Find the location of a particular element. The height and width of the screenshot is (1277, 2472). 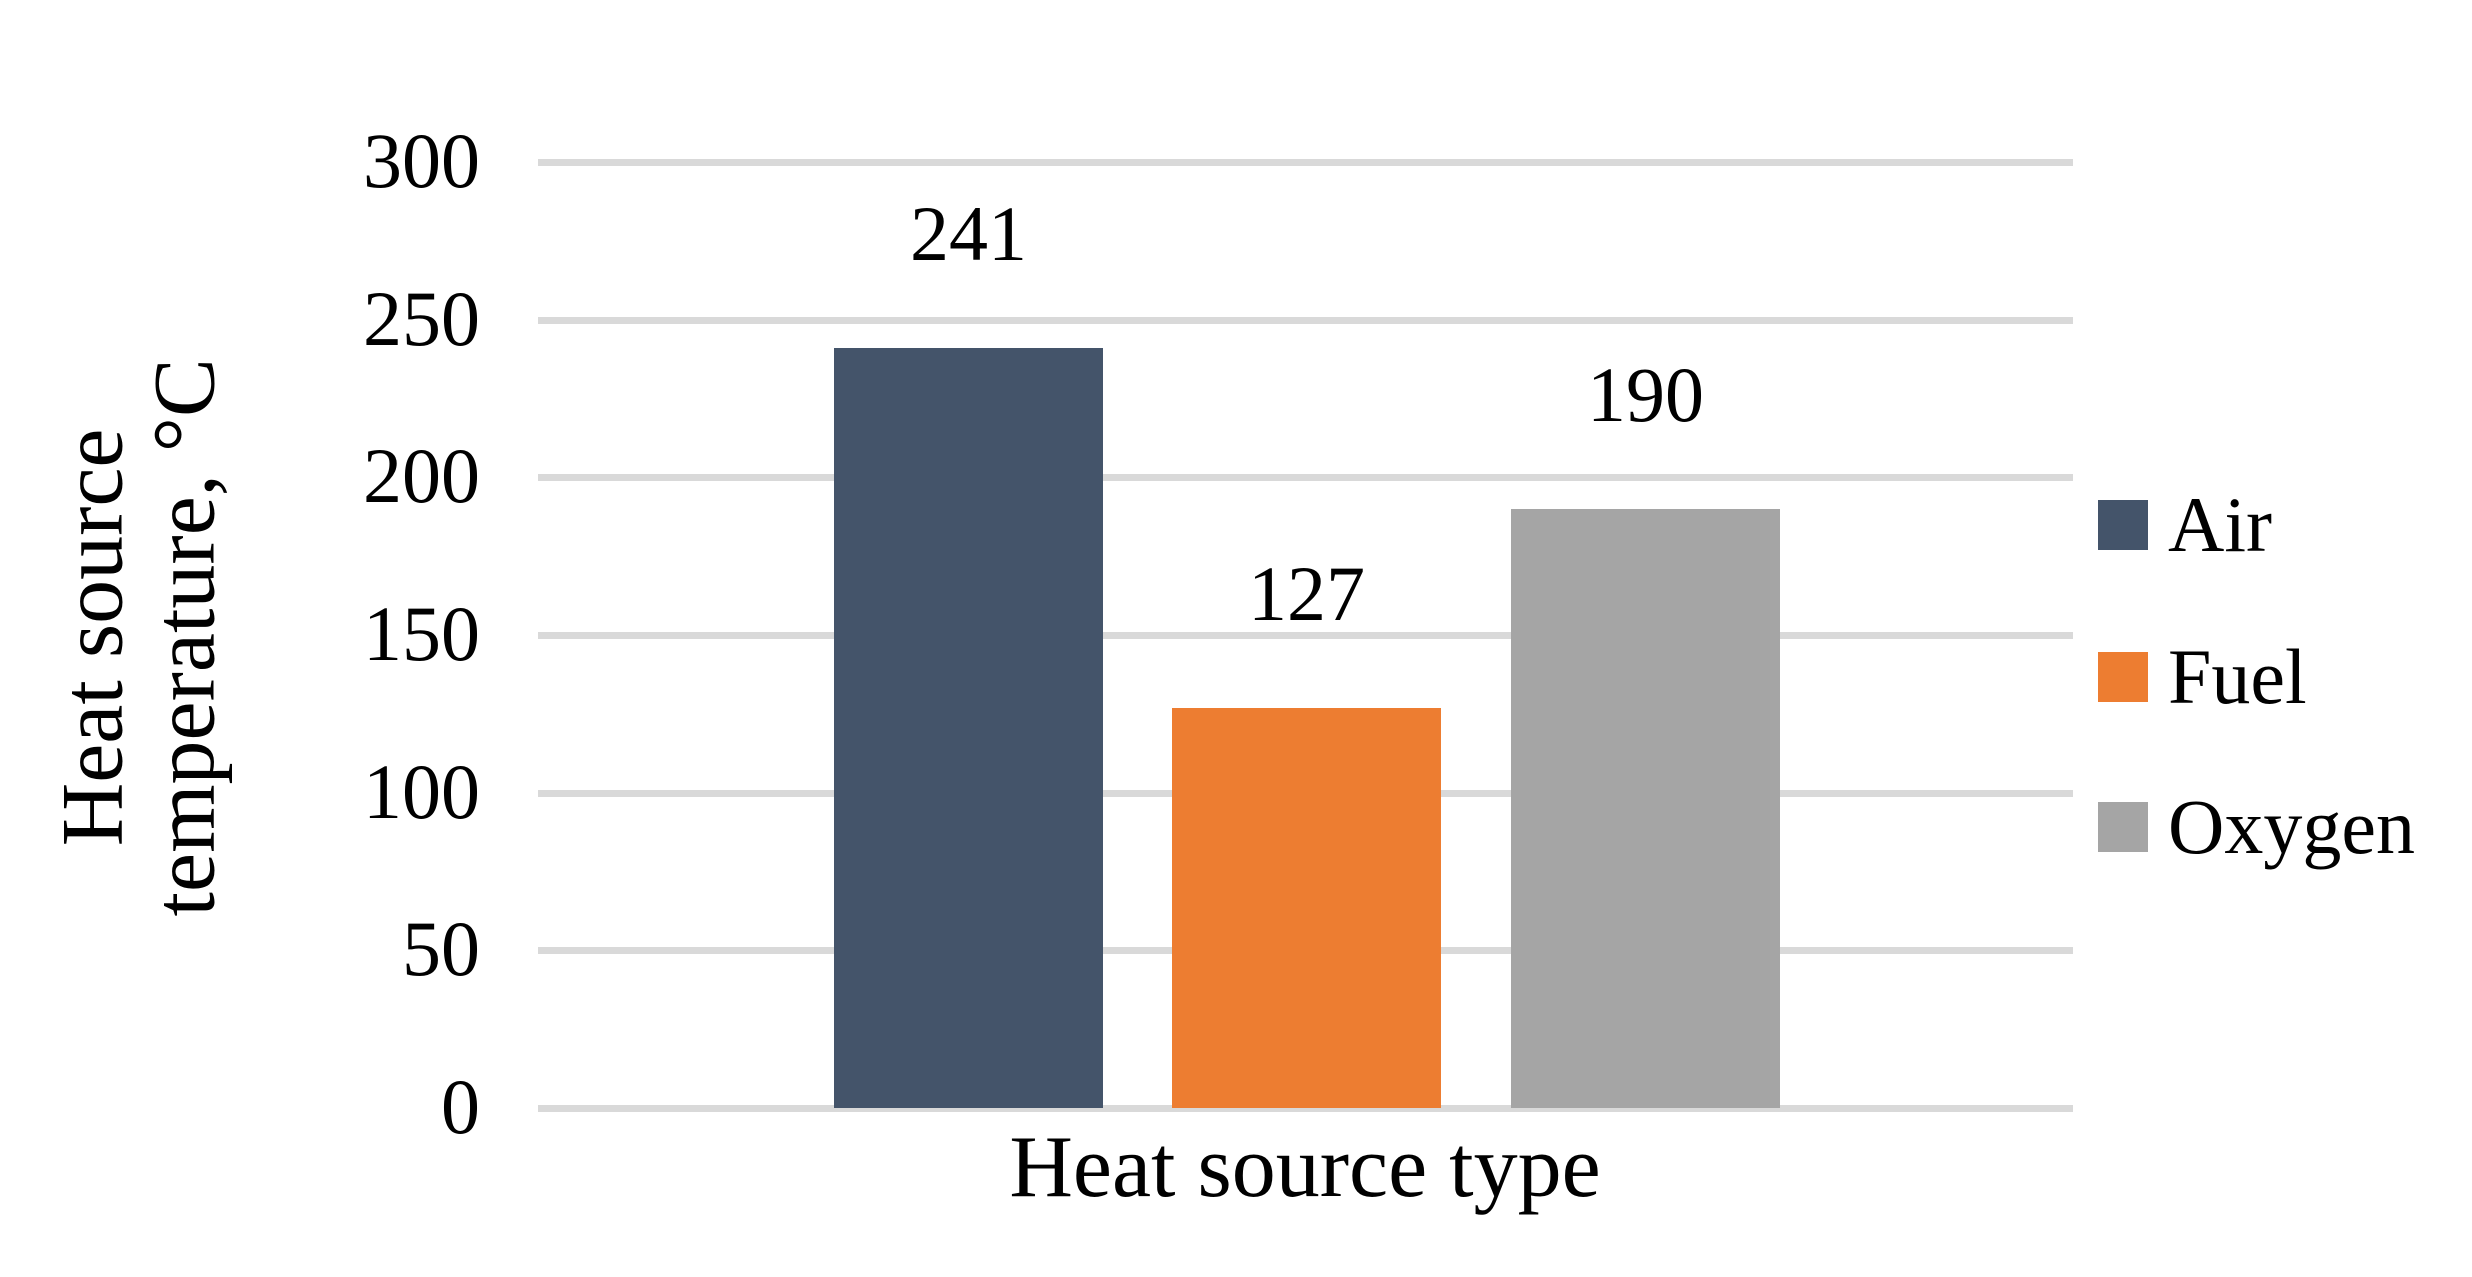

data-label-air: 241 is located at coordinates (968, 234).